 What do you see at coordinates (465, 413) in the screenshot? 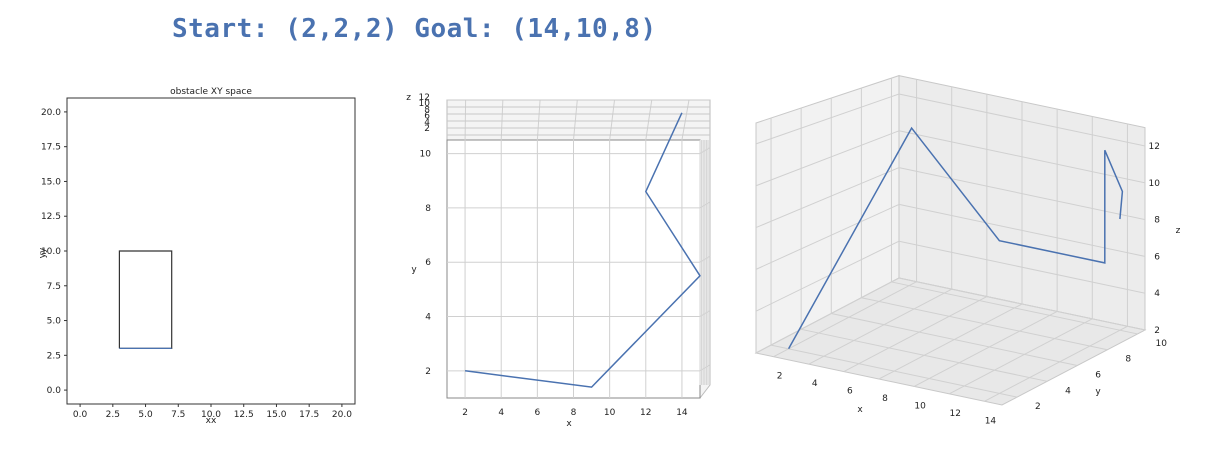
I see `x-tick-label: 2` at bounding box center [465, 413].